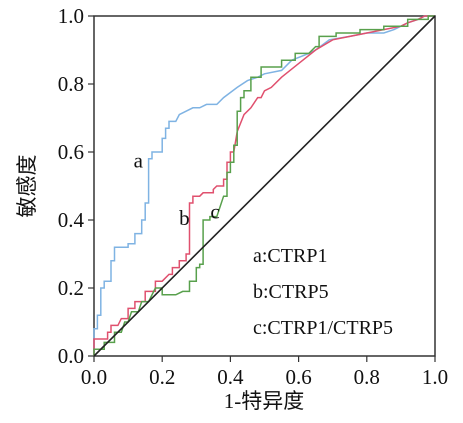  I want to click on x-tick-label: 1.0, so click(435, 377).